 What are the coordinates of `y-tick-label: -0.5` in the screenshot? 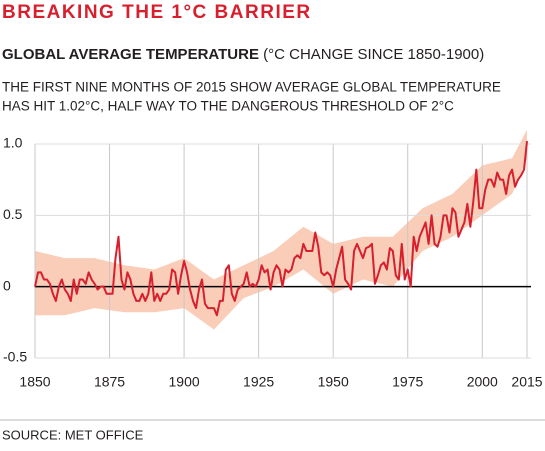 It's located at (15, 357).